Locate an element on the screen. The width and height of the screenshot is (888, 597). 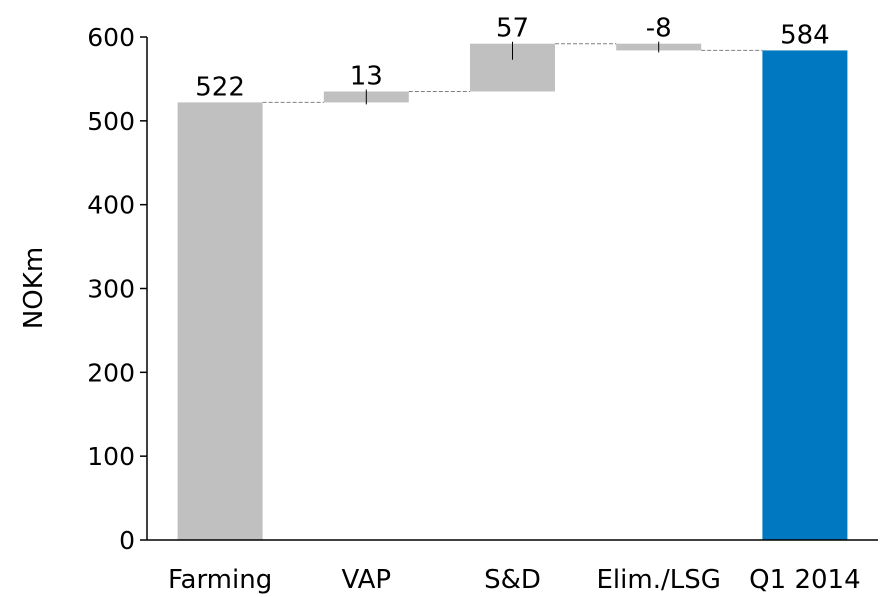
category-label-5: Q1 2014 is located at coordinates (804, 580).